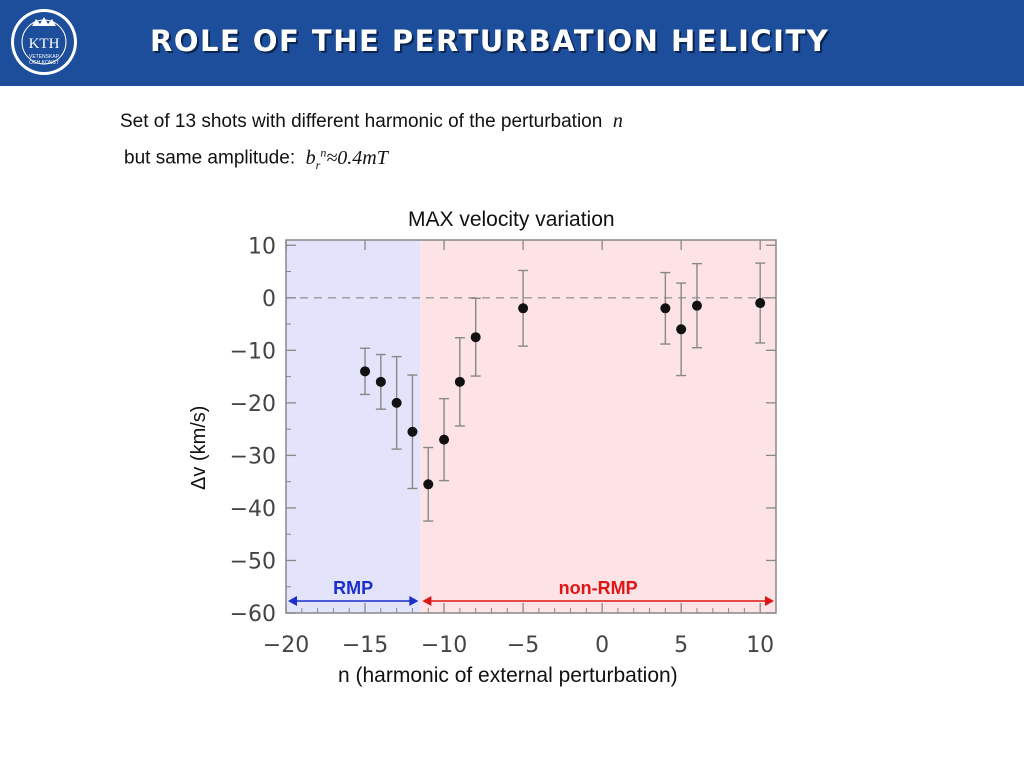 The image size is (1024, 768). I want to click on region-label-rmp: RMP, so click(353, 588).